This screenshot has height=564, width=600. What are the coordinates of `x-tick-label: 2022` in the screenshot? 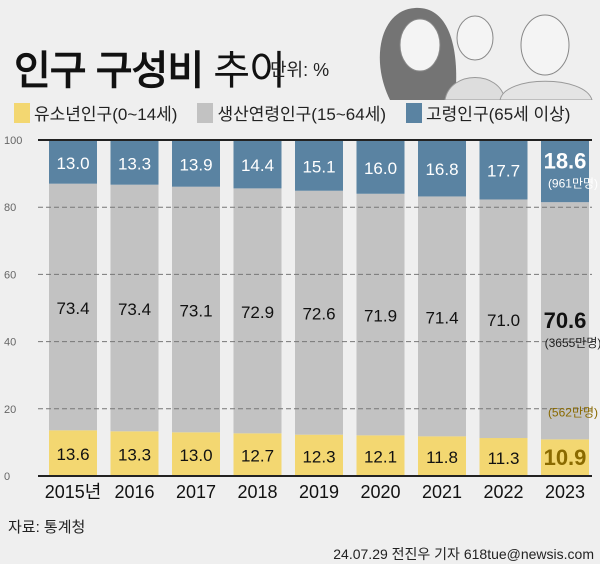 It's located at (503, 492).